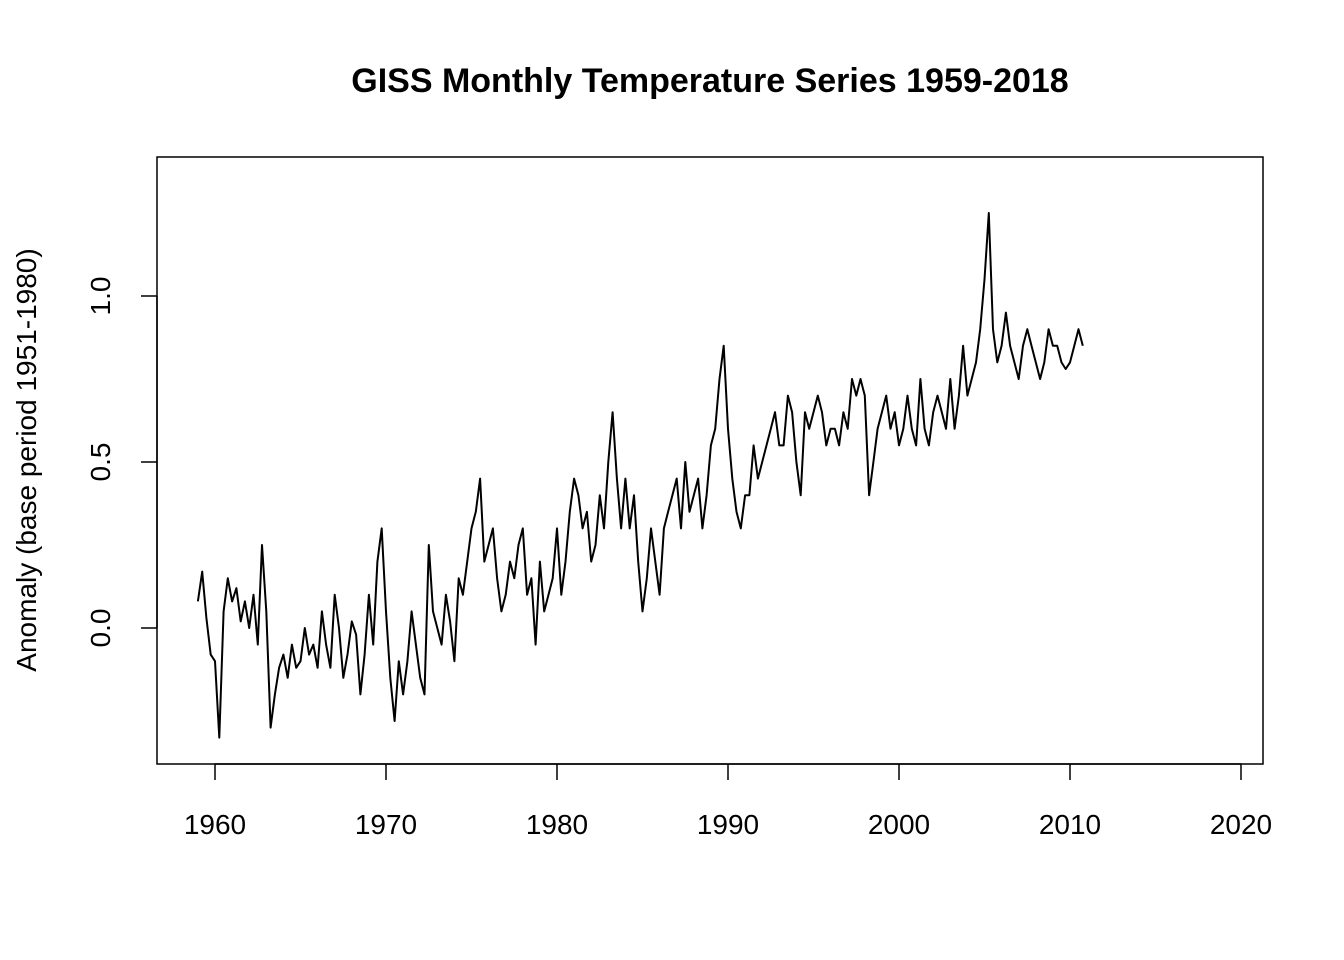 The image size is (1344, 960). I want to click on y-tick-label: 0.0, so click(100, 628).